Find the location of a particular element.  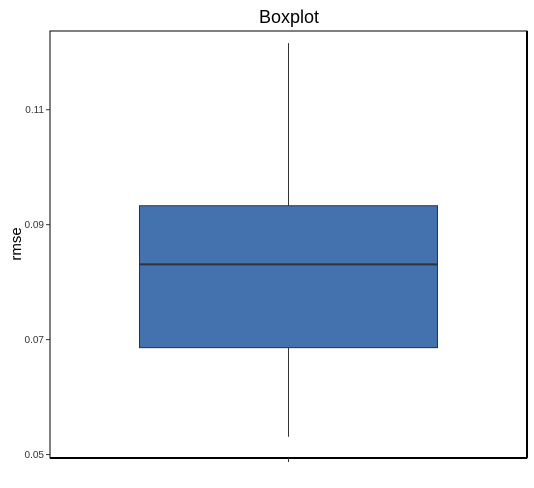

y-tick-label: 0.09 is located at coordinates (35, 225).